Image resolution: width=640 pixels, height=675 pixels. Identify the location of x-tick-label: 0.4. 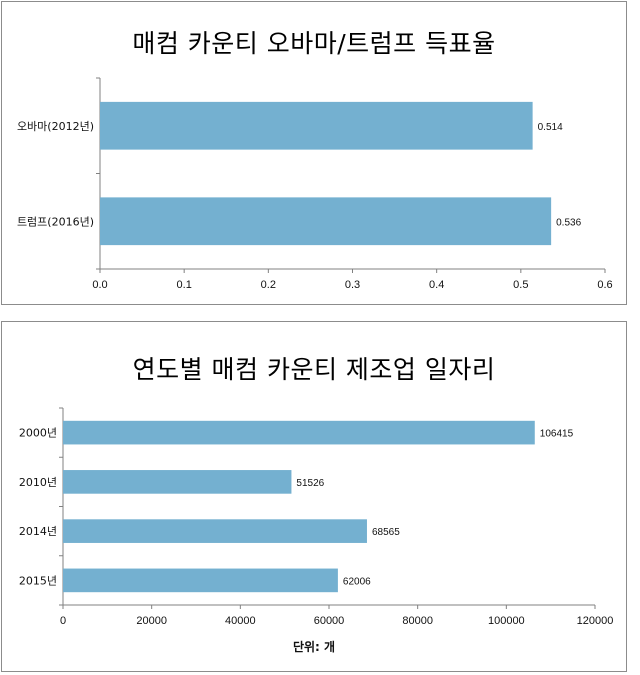
(436, 285).